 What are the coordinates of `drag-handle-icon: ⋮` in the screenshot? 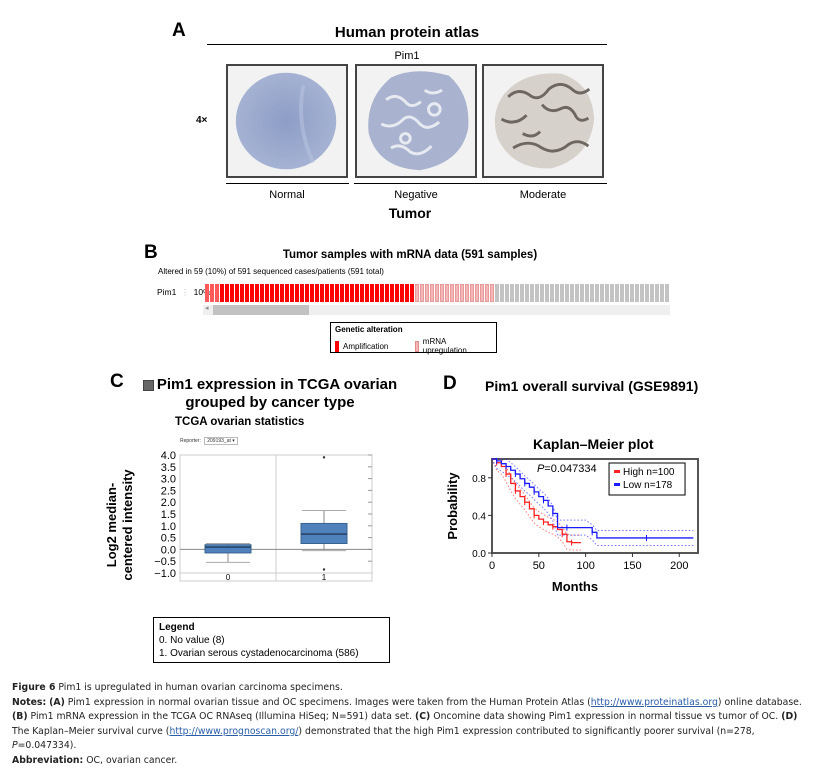 It's located at (185, 292).